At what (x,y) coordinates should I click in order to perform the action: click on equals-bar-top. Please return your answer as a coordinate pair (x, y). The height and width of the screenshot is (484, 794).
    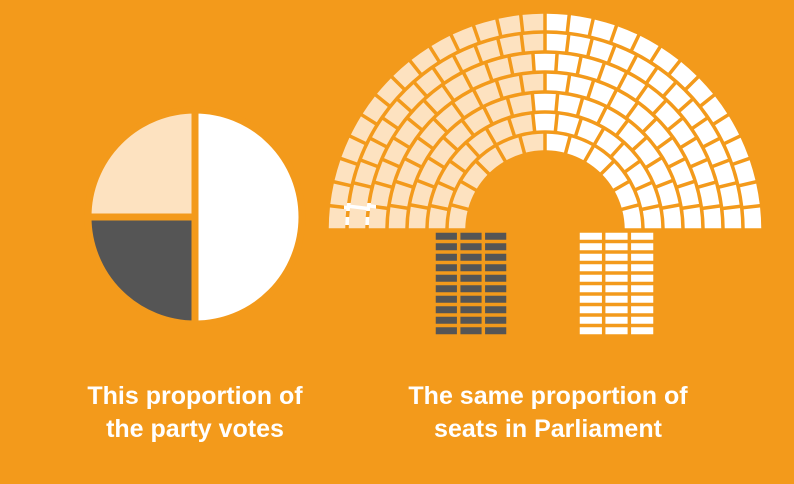
    Looking at the image, I should click on (360, 207).